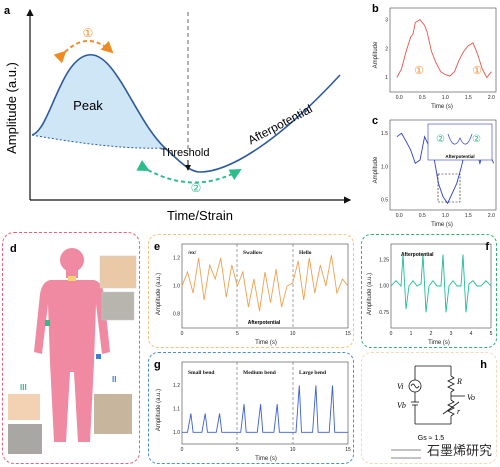  Describe the element at coordinates (376, 169) in the screenshot. I see `c-ylabel: Amplitude` at that location.